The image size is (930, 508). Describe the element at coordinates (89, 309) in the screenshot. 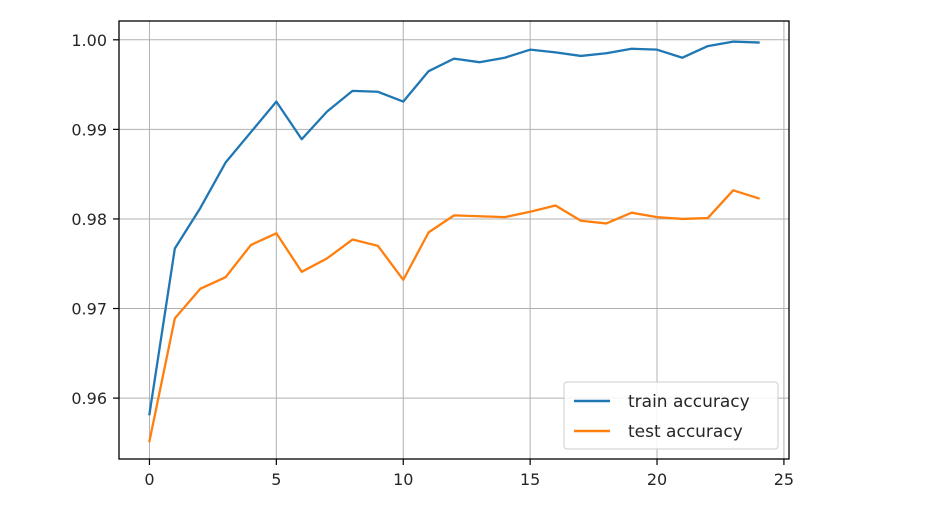

I see `y-tick-label: 0.97` at that location.